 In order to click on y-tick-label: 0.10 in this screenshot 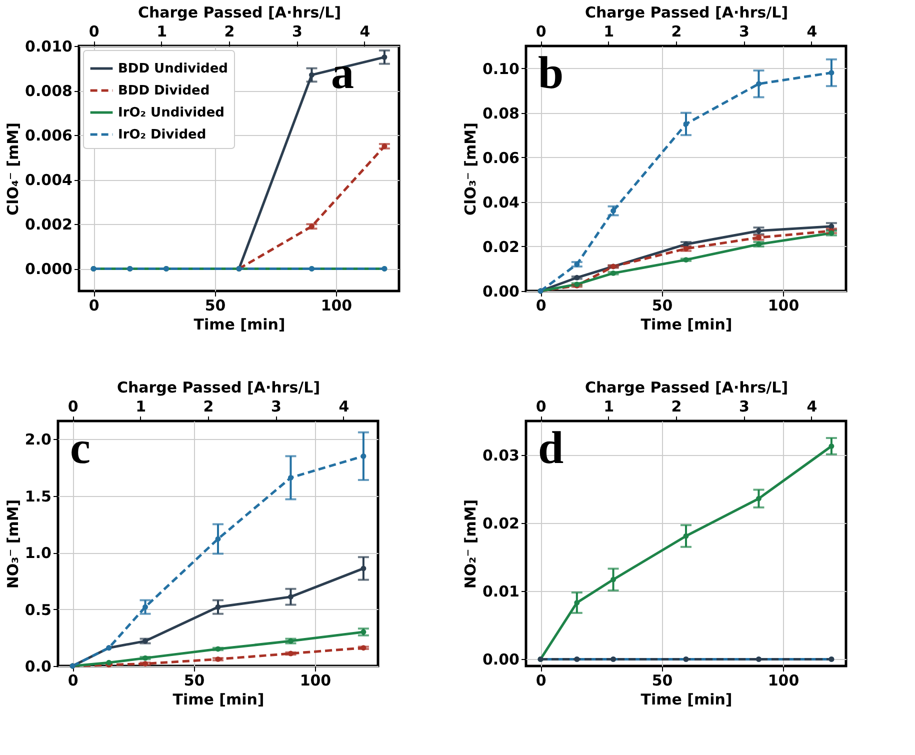, I will do `click(501, 69)`.